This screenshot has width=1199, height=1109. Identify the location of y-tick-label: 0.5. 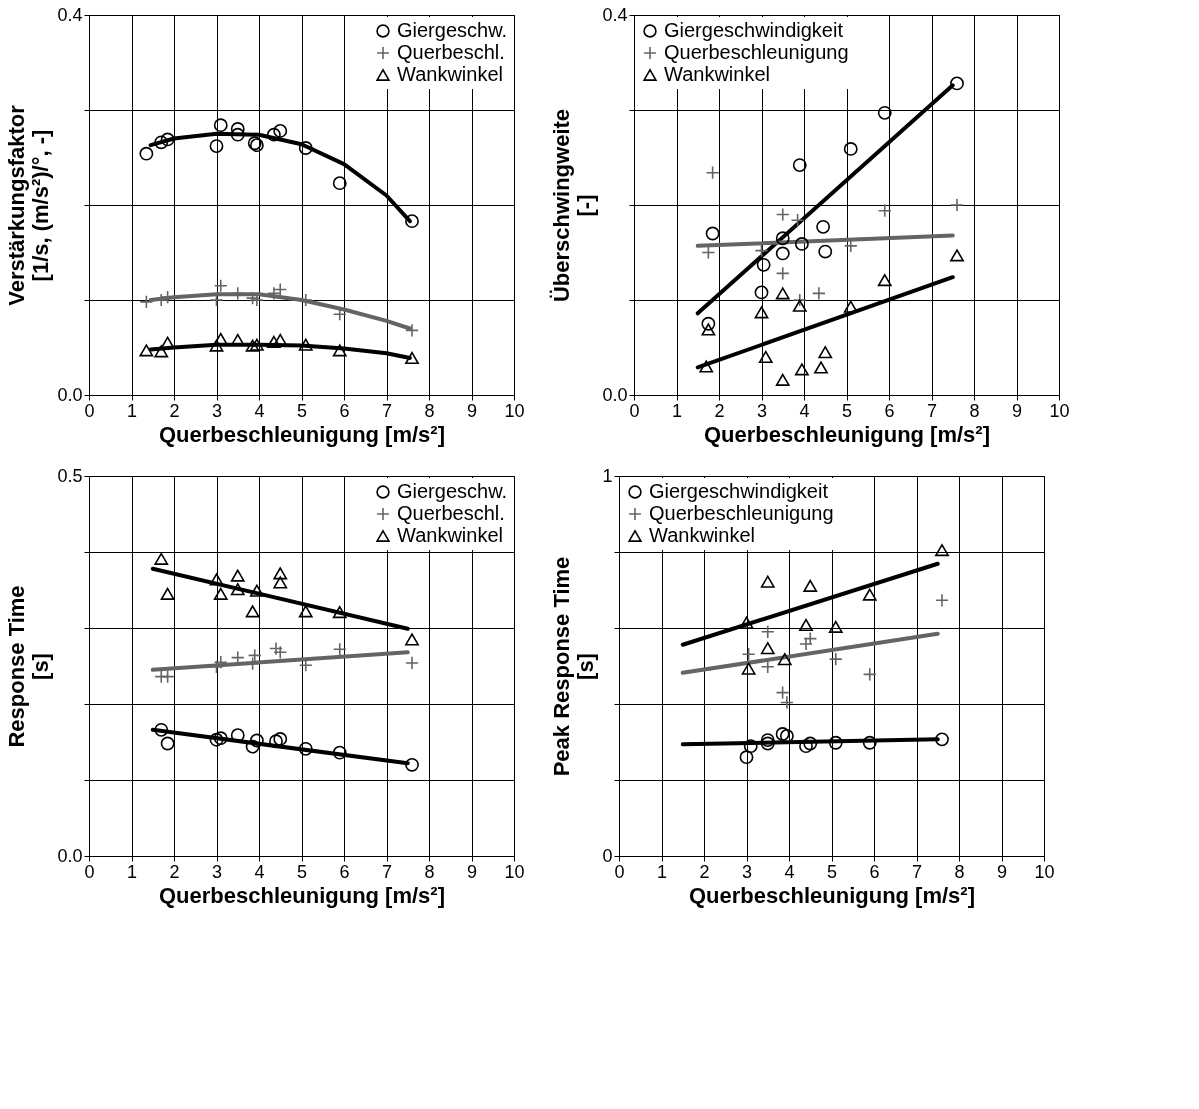
(70, 475).